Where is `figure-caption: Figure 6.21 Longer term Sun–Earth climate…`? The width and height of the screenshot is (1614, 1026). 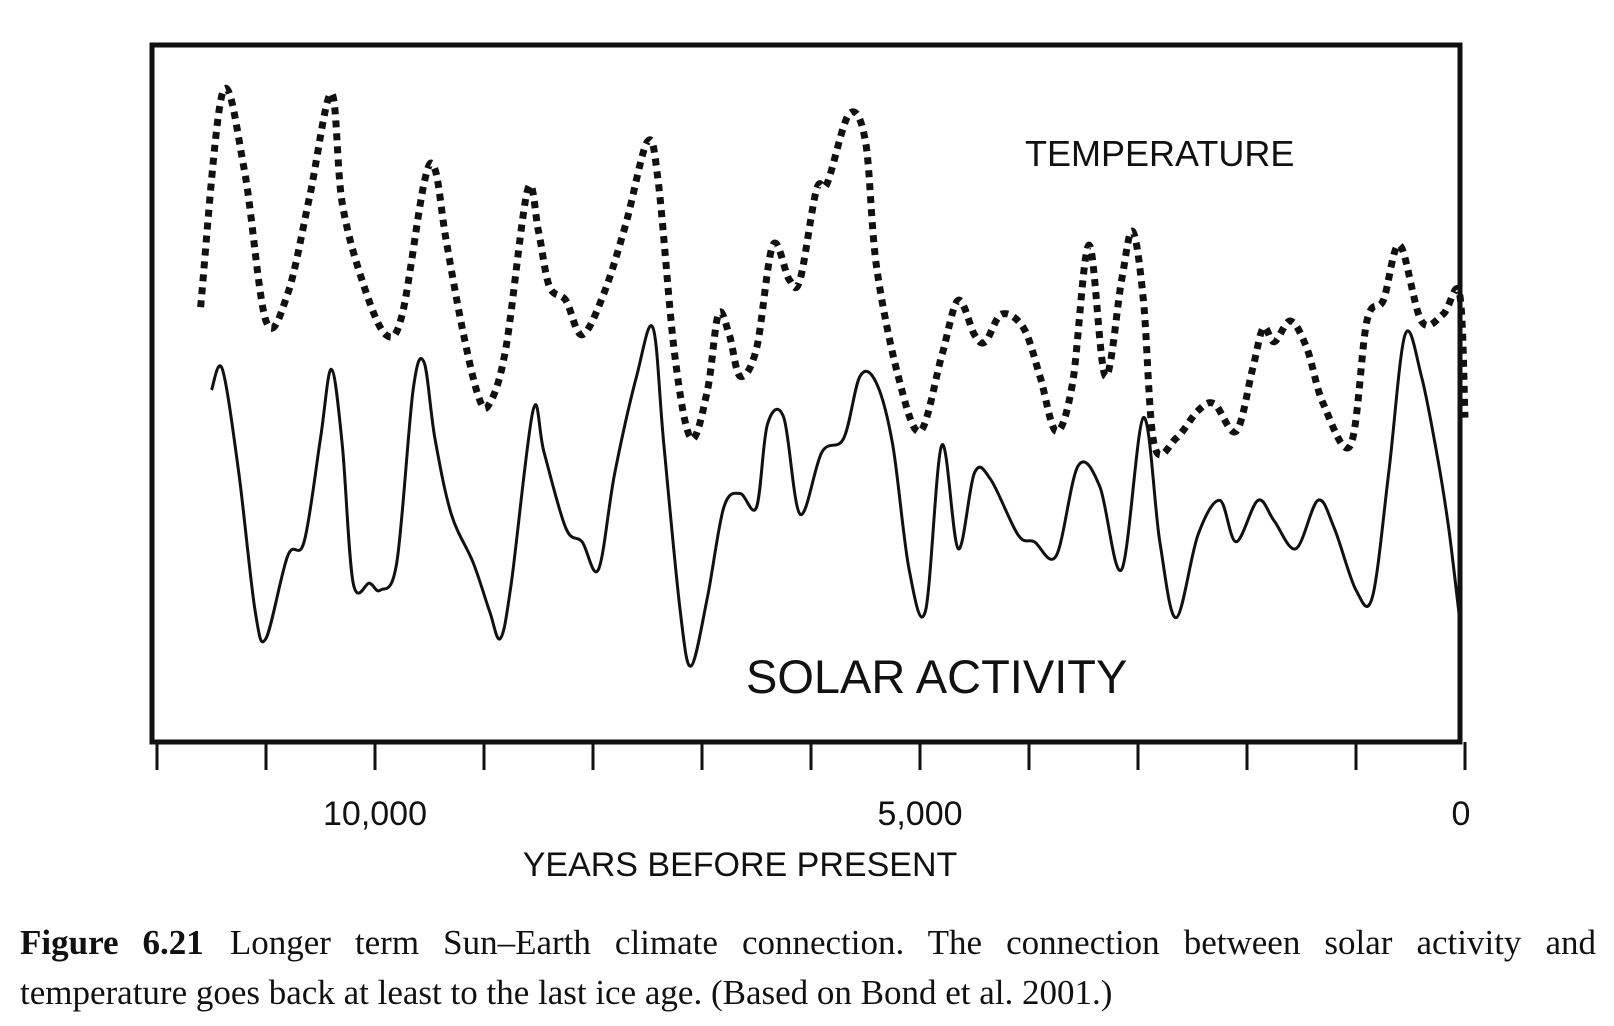
figure-caption: Figure 6.21 Longer term Sun–Earth climate… is located at coordinates (808, 968).